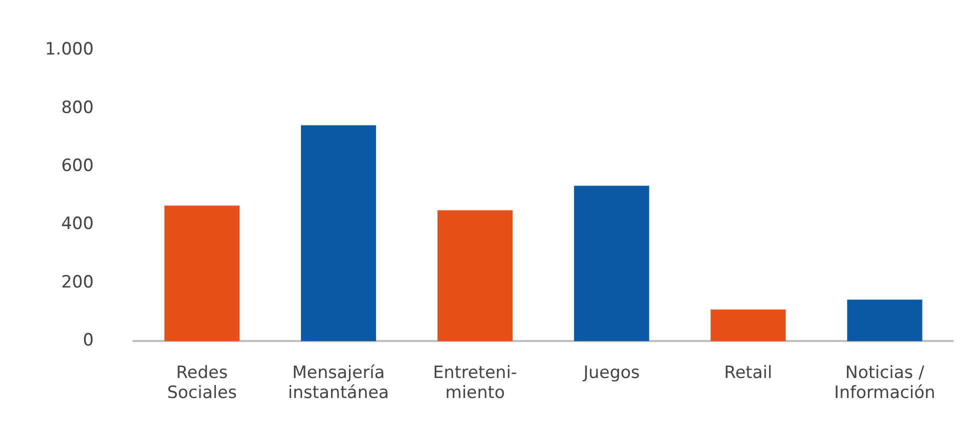  Describe the element at coordinates (885, 383) in the screenshot. I see `x-tick-label: Noticias / Información` at that location.